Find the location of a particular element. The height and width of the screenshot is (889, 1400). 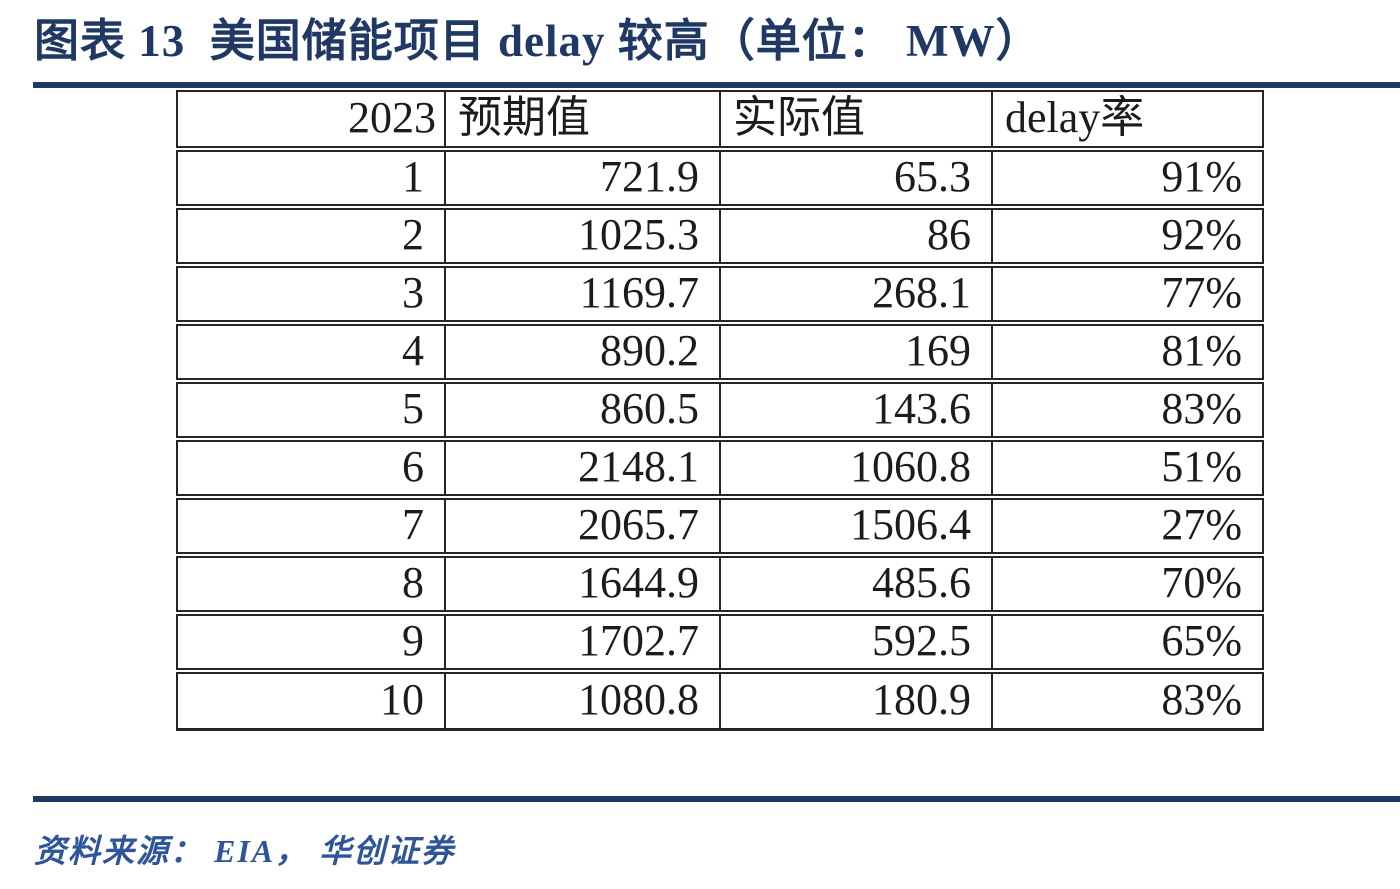

table-cell-month: 2 is located at coordinates (311, 237).